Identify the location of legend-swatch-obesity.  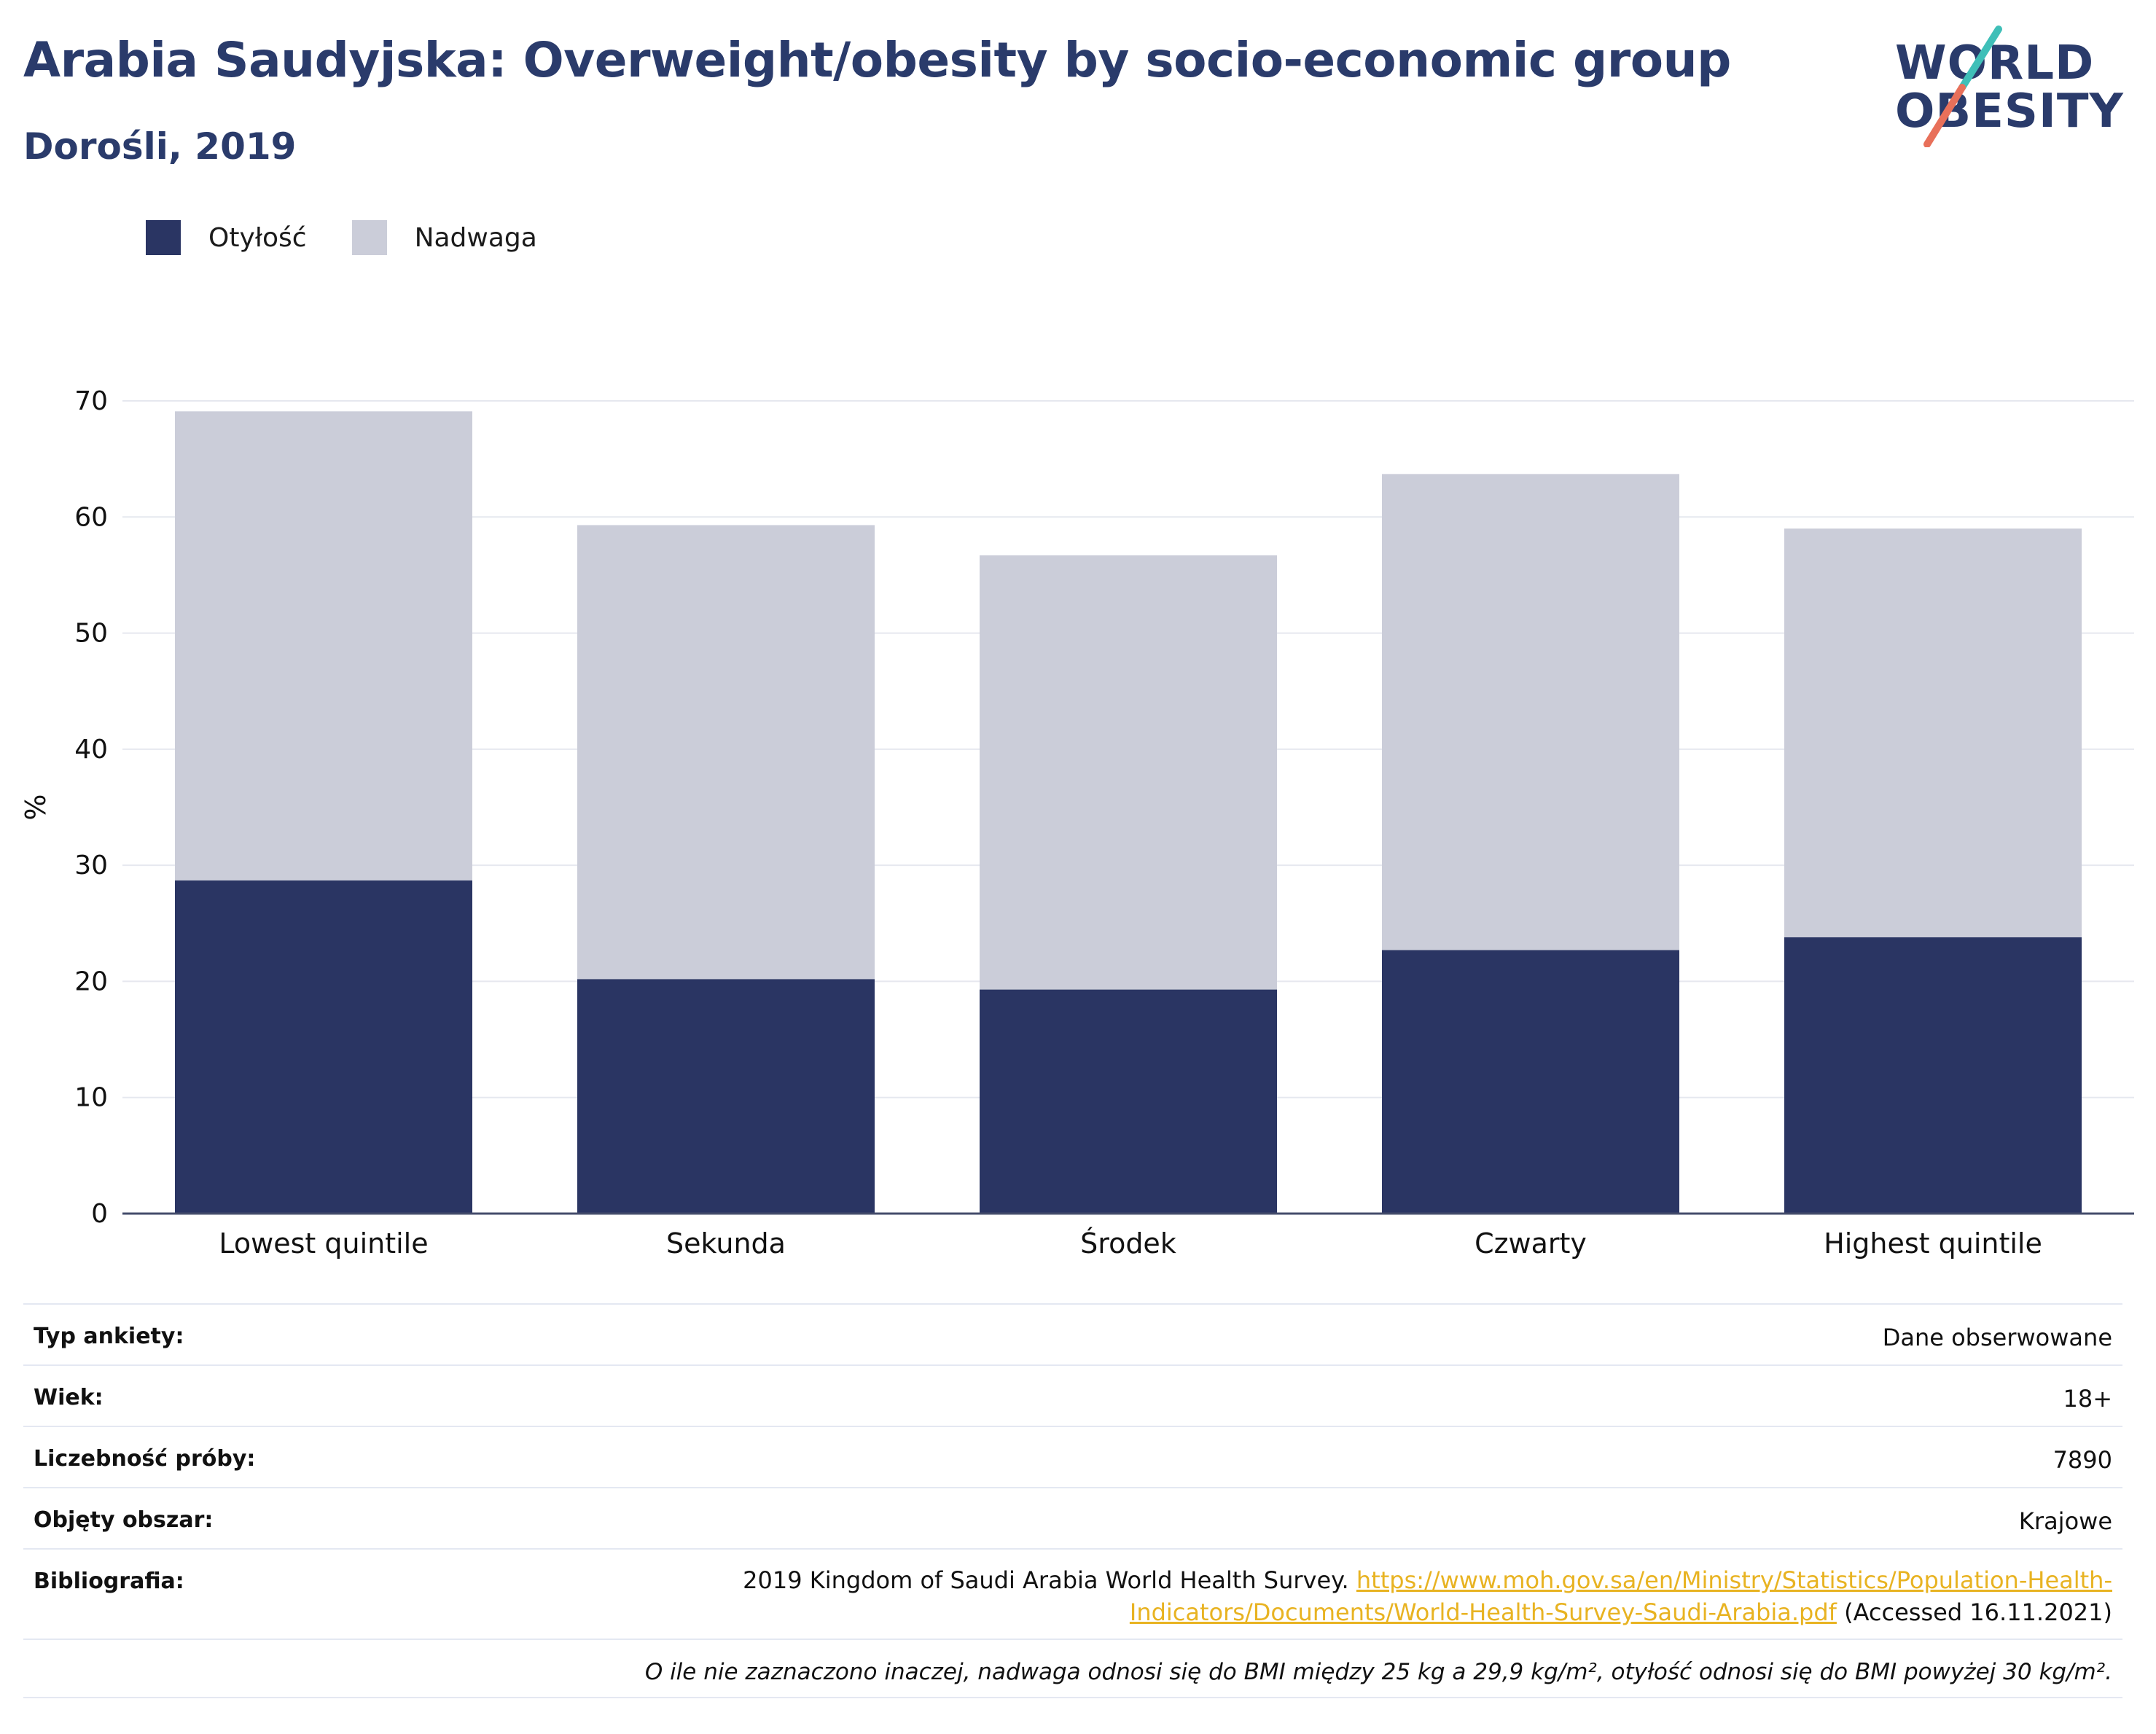
(163, 238).